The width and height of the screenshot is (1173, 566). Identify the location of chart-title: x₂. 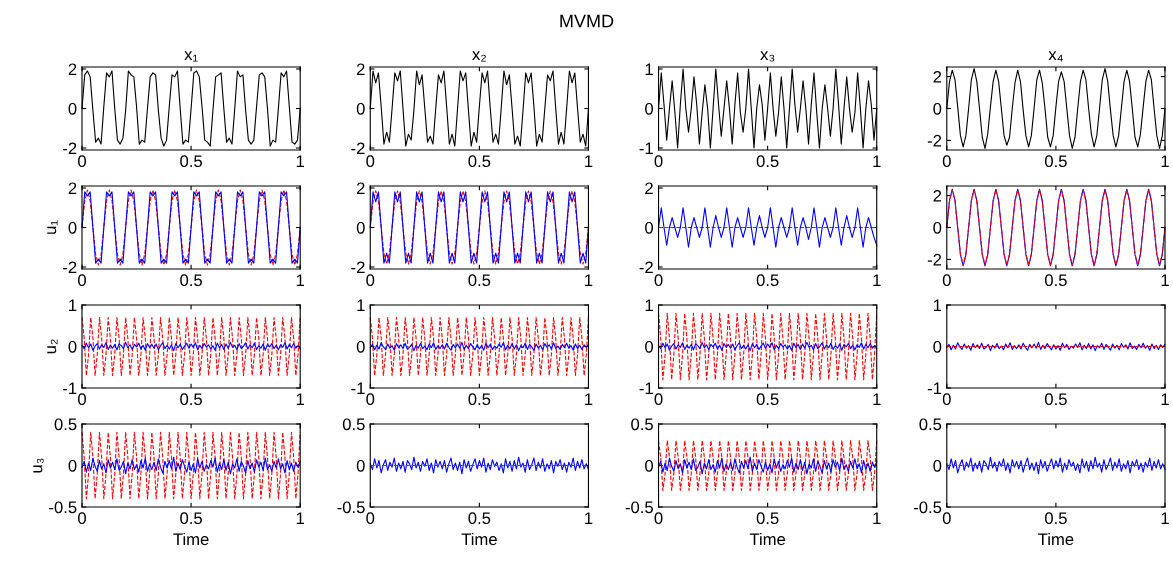
(479, 56).